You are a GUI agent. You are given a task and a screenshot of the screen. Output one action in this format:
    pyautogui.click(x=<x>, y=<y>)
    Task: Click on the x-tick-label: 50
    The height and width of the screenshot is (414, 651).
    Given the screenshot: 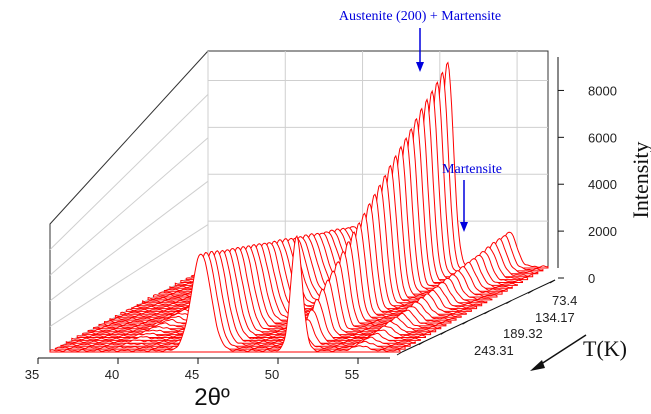 What is the action you would take?
    pyautogui.click(x=272, y=374)
    